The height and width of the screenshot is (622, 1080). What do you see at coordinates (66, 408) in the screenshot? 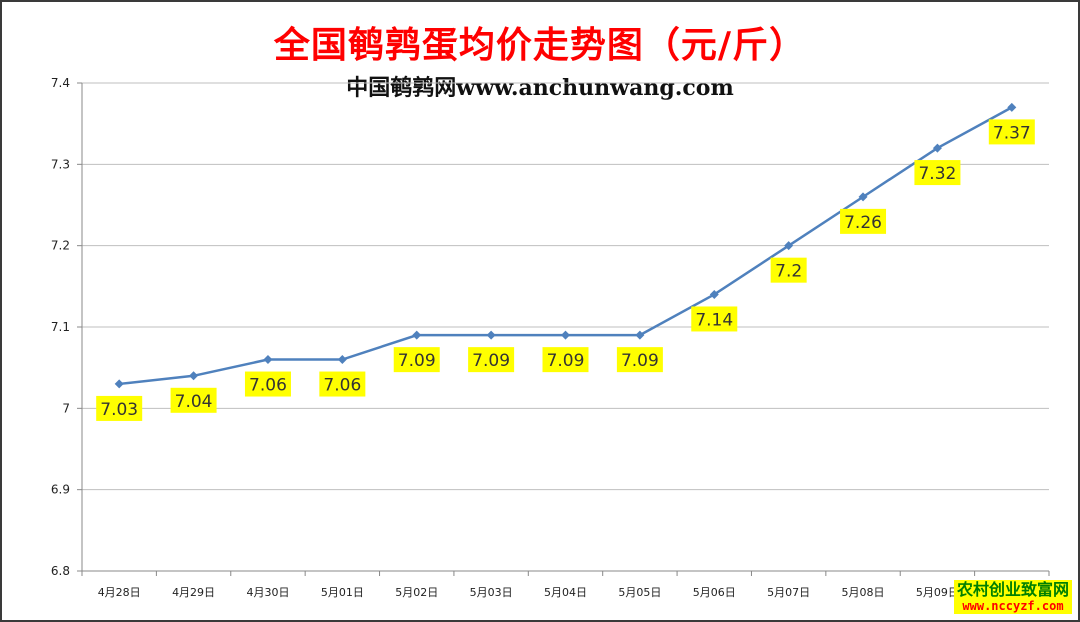
I see `y-tick-label: 7` at bounding box center [66, 408].